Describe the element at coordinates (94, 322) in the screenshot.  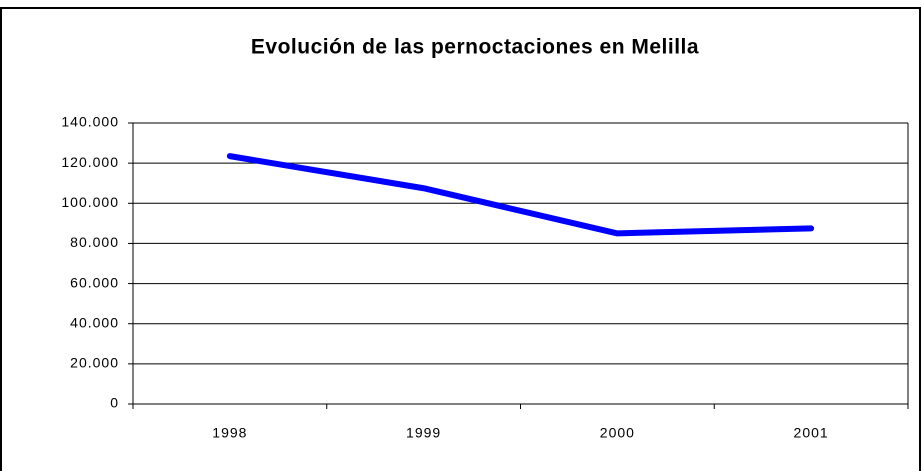
I see `y-tick-label: 40.000` at that location.